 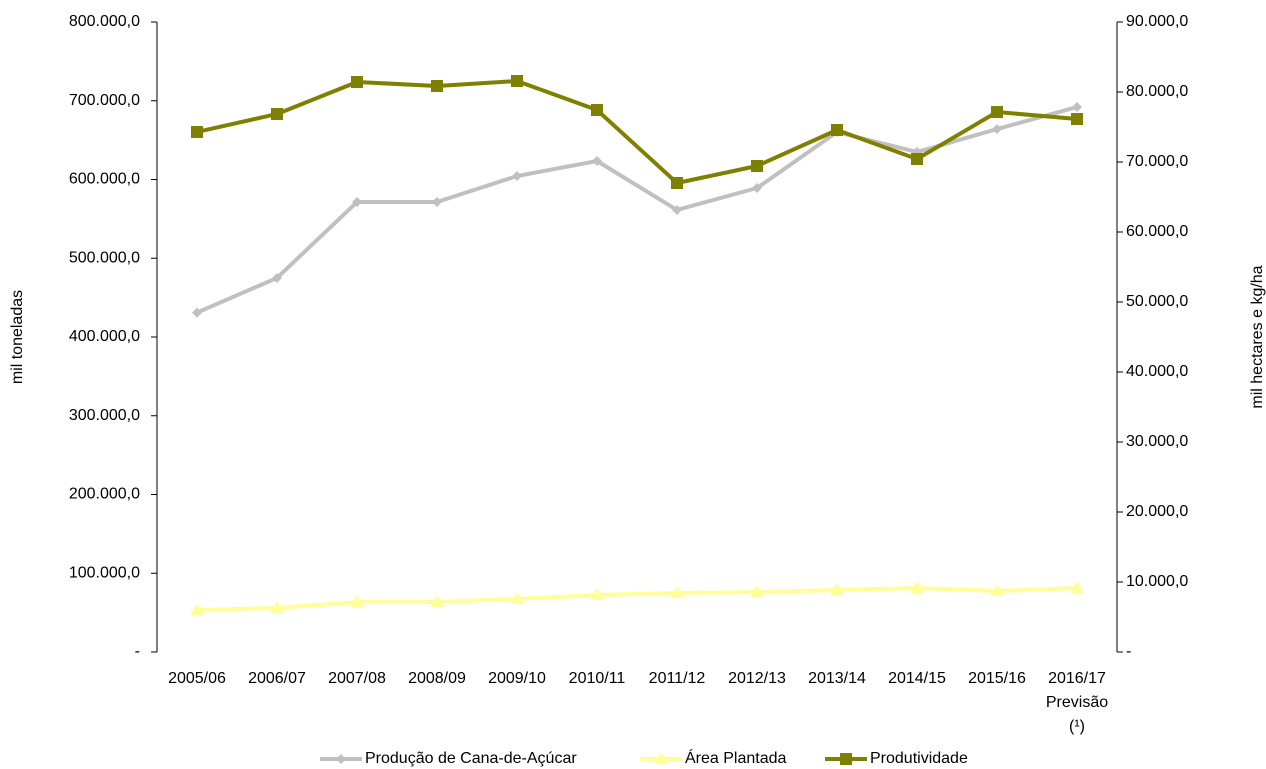 What do you see at coordinates (919, 758) in the screenshot?
I see `legend-label: Produtividade` at bounding box center [919, 758].